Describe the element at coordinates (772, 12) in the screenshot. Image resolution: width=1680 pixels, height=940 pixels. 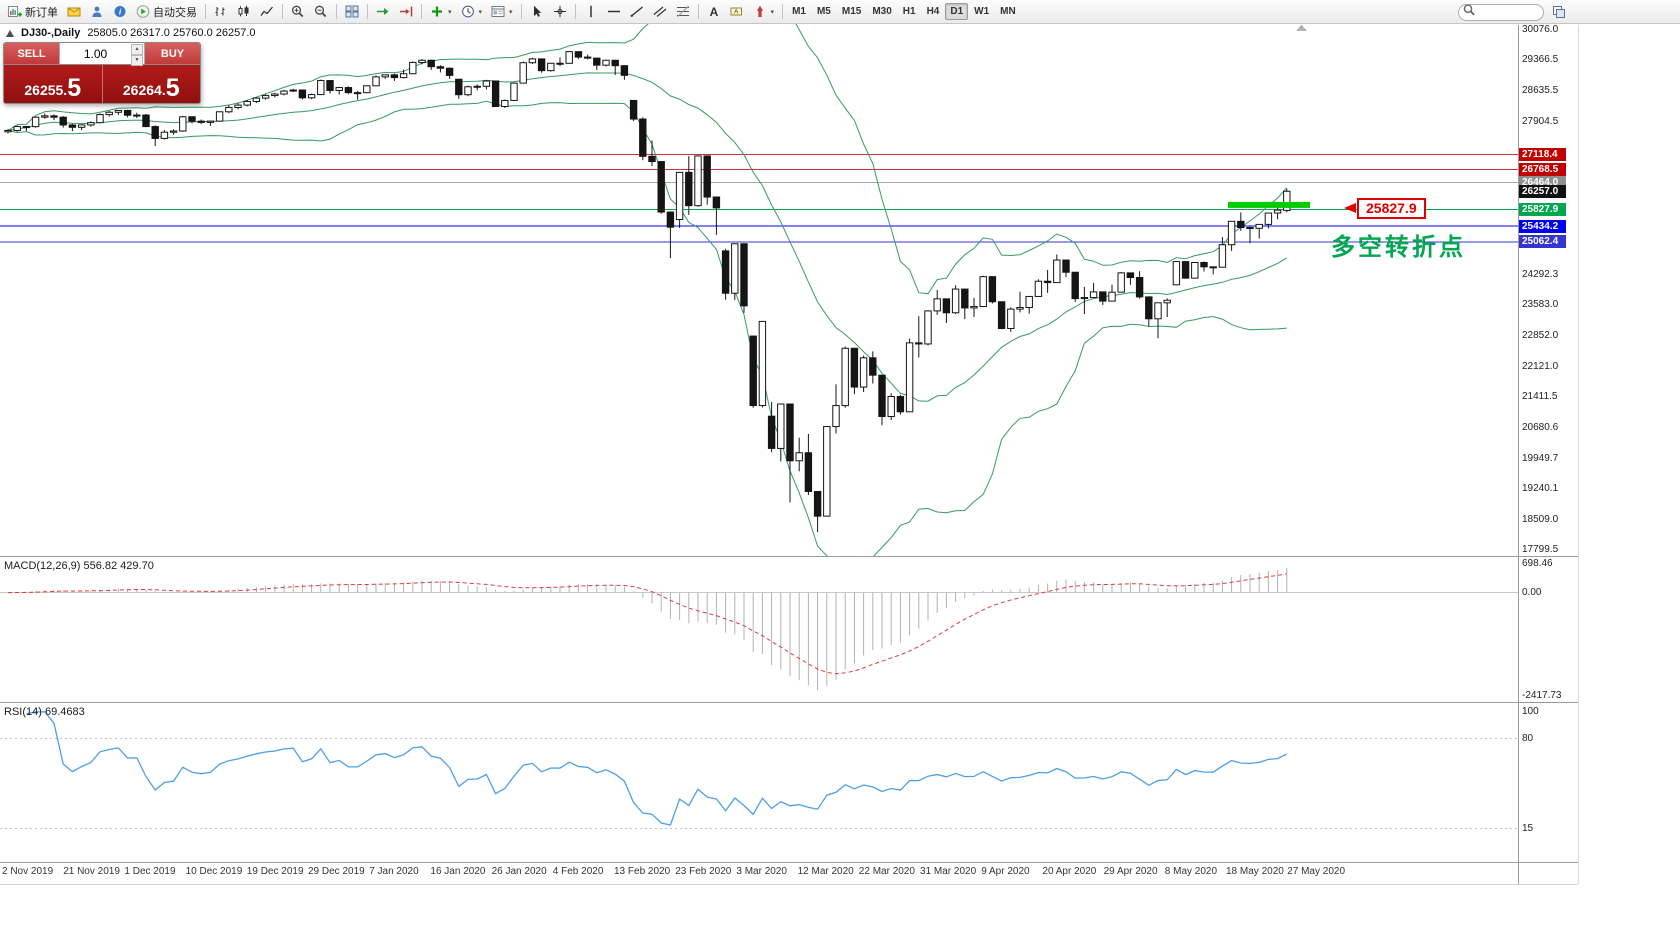
I see `arrows-shapes-button-dropdown-icon: ▾` at that location.